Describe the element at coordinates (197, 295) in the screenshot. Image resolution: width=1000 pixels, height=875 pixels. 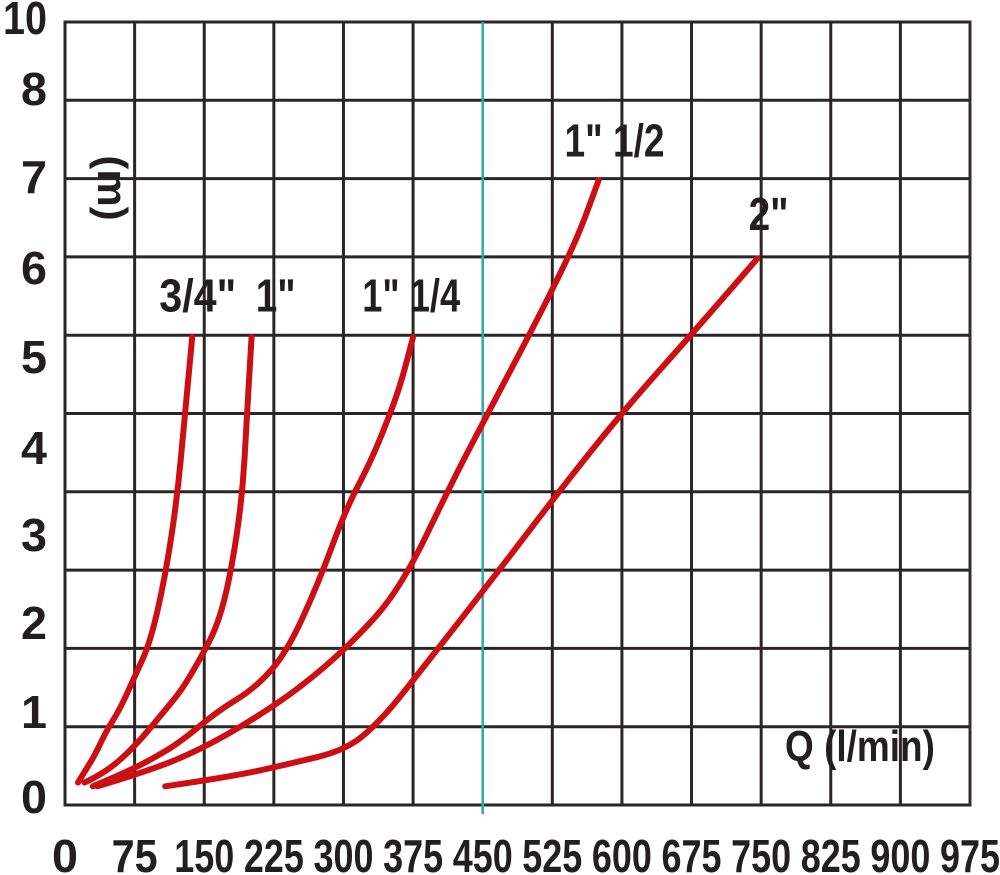
I see `curve-3-4-inch-label: 3/4"` at that location.